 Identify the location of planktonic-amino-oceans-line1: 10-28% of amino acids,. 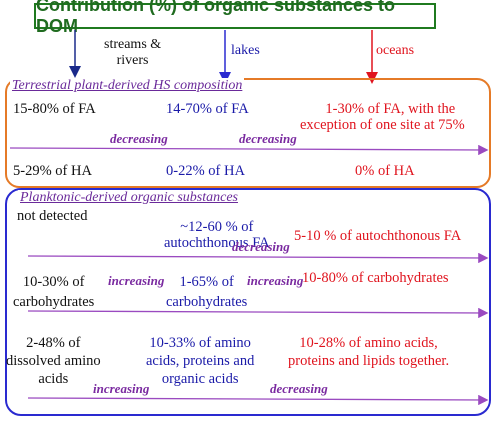
(368, 343).